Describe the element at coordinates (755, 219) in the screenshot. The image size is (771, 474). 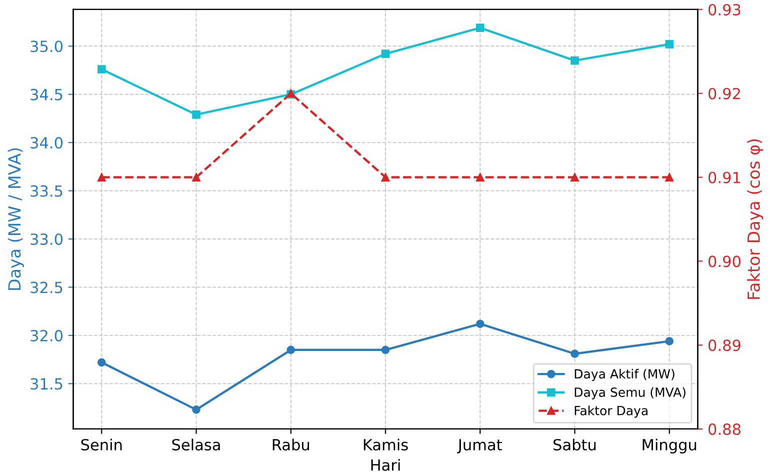
I see `y2-axis-title: Faktor Daya (cos φ)` at that location.